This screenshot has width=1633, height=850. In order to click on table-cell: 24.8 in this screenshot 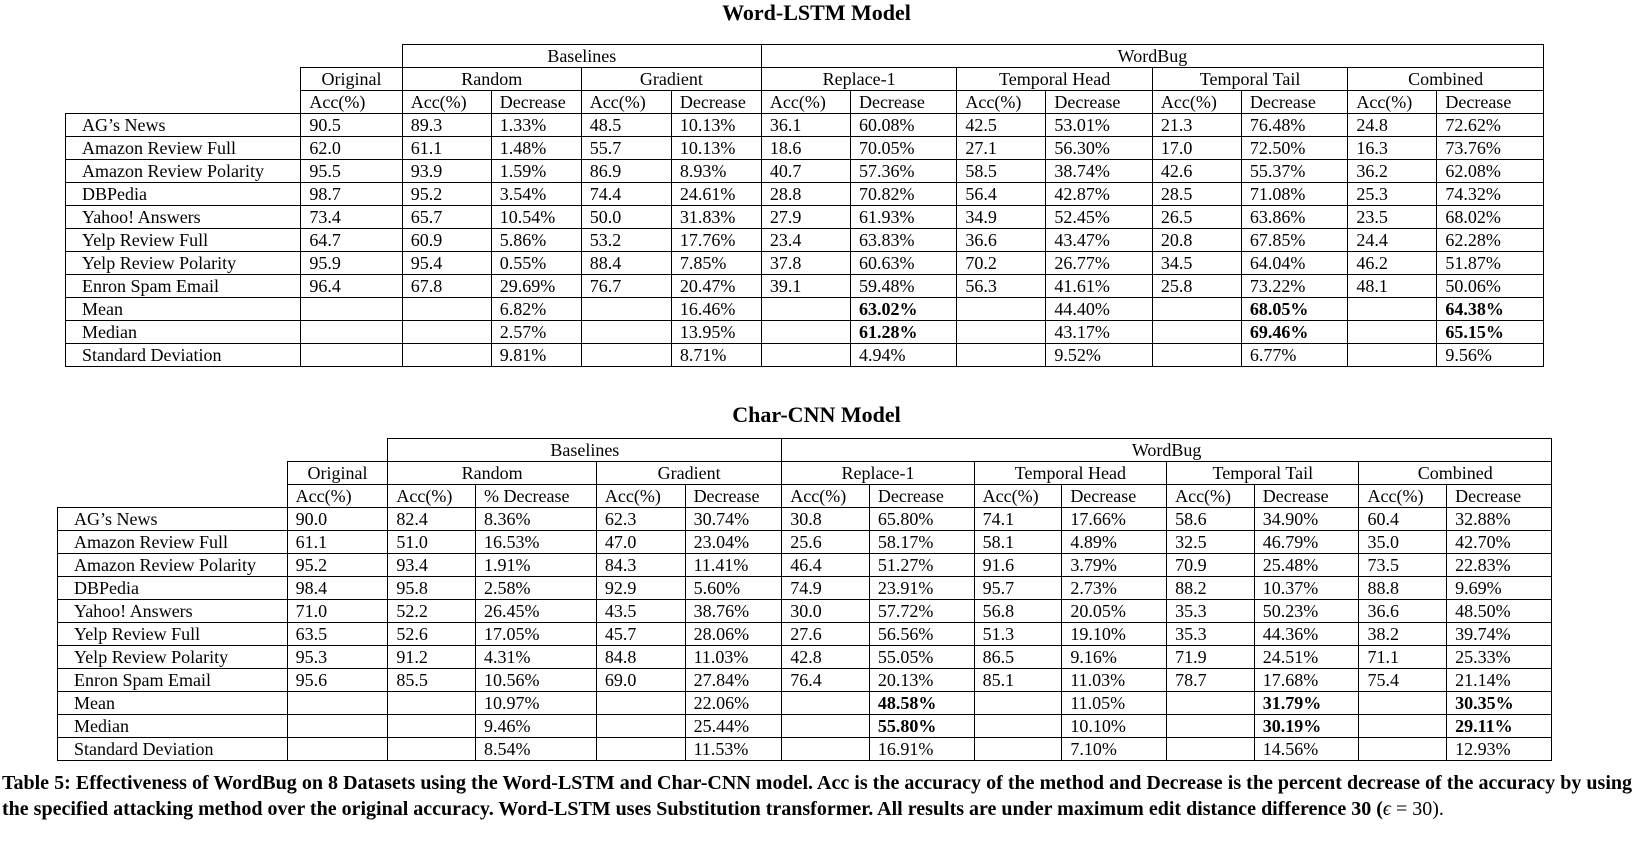, I will do `click(1392, 125)`.